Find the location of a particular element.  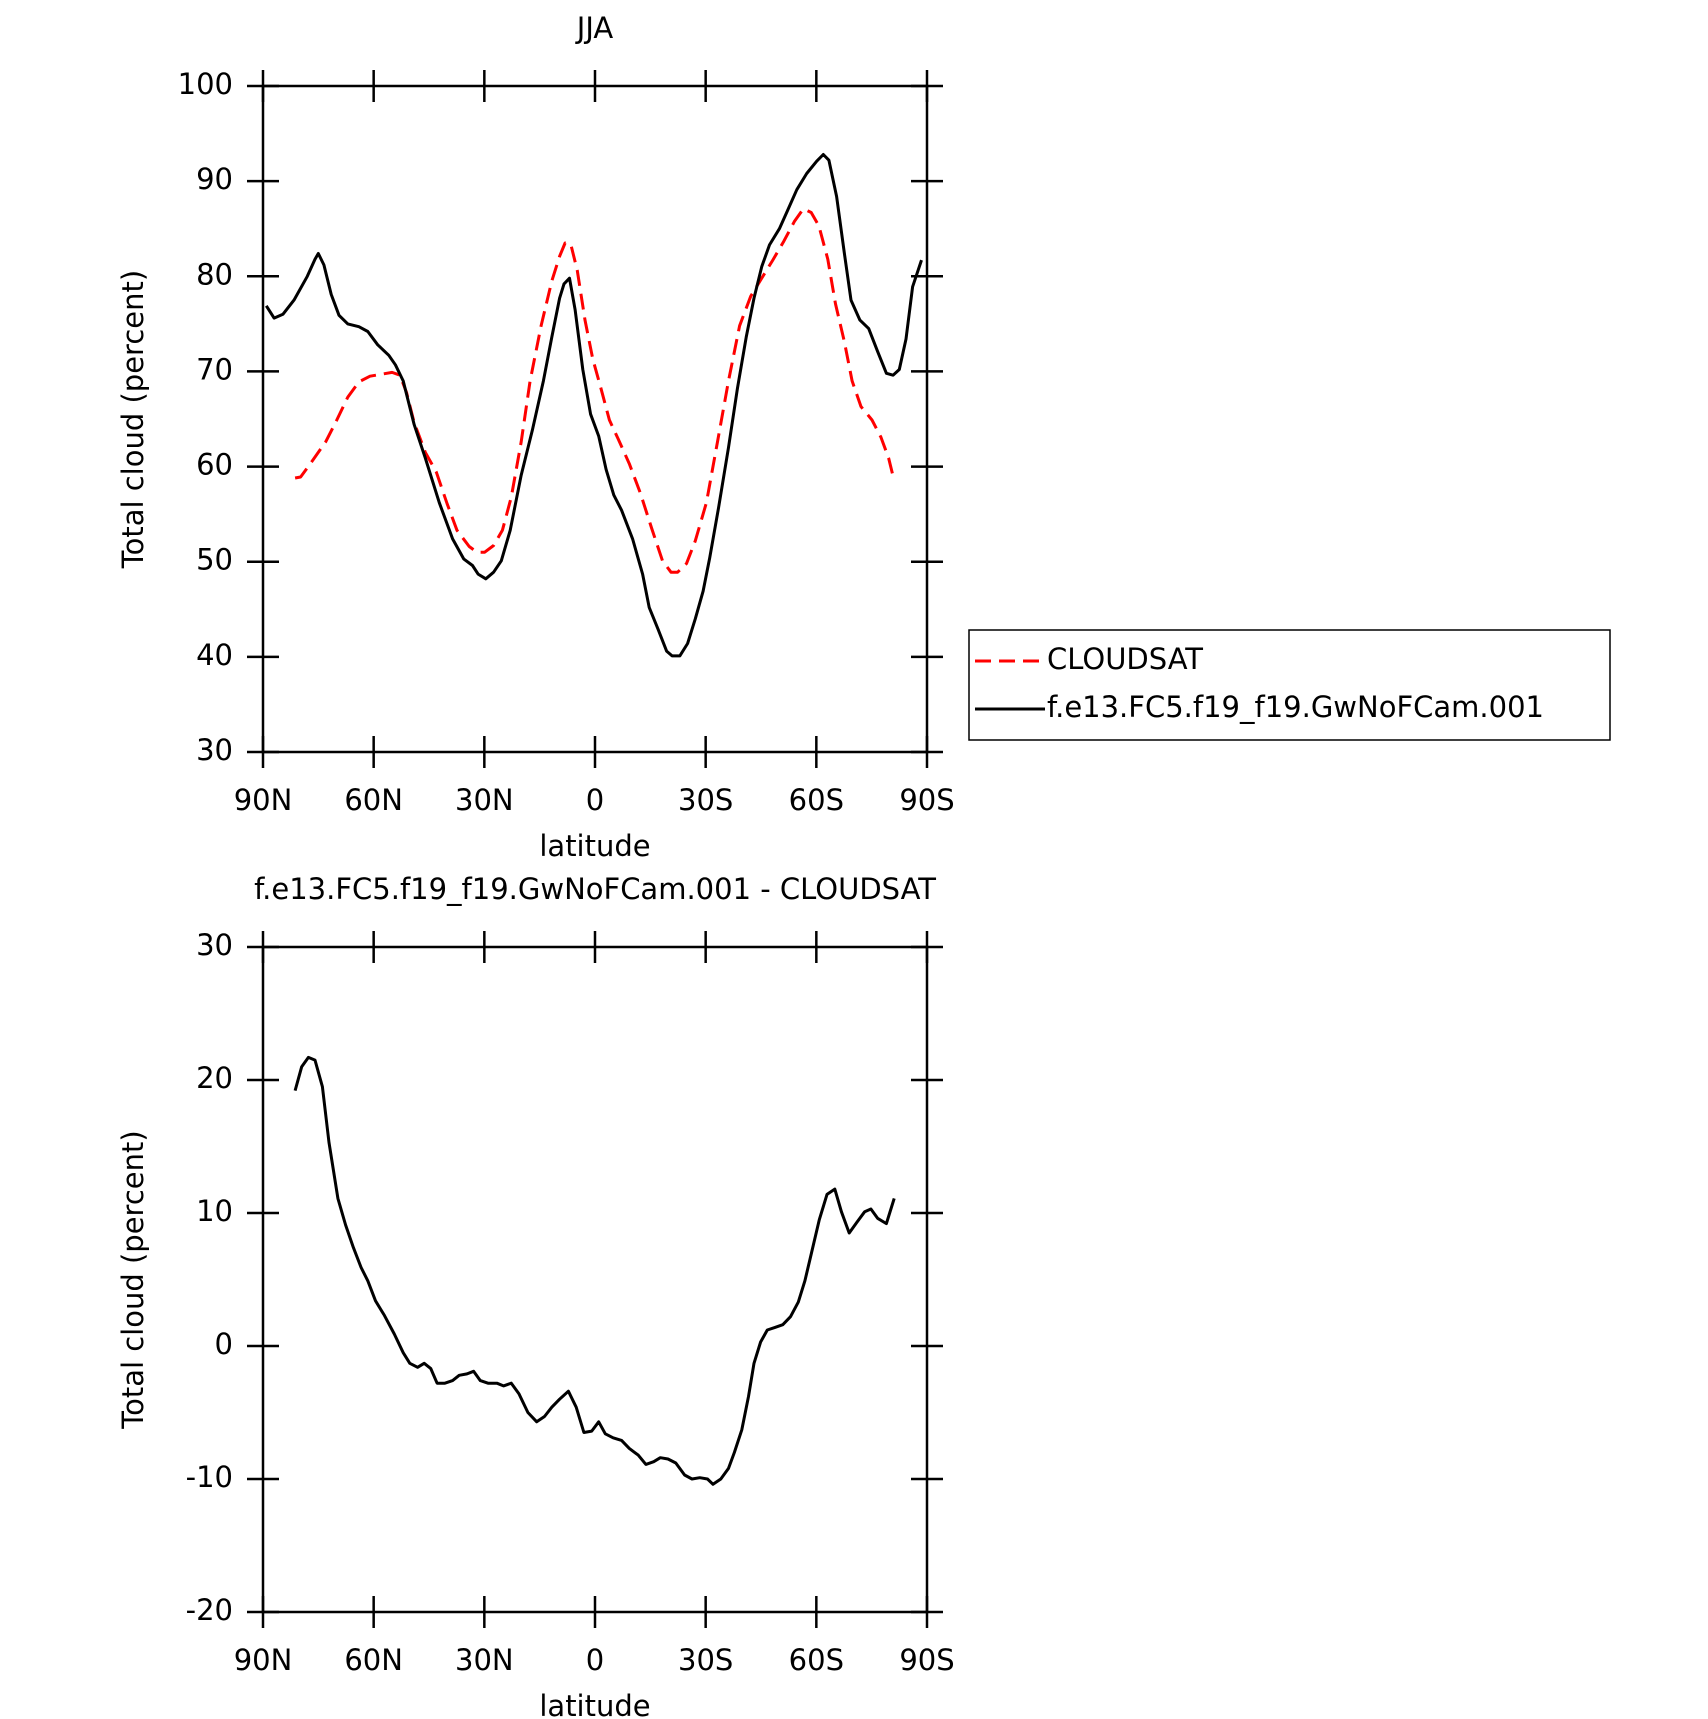

chart-title: JJA is located at coordinates (594, 28).